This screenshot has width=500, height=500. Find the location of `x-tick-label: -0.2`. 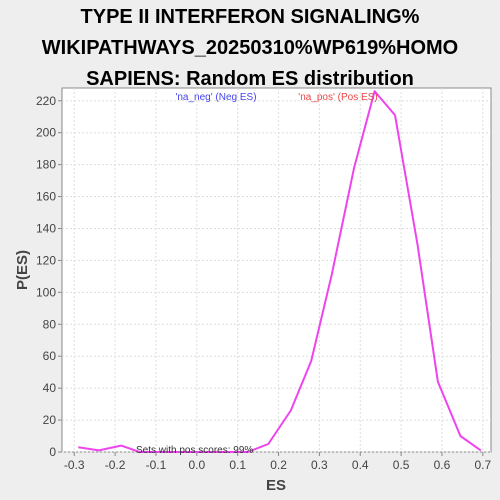

x-tick-label: -0.2 is located at coordinates (115, 465).